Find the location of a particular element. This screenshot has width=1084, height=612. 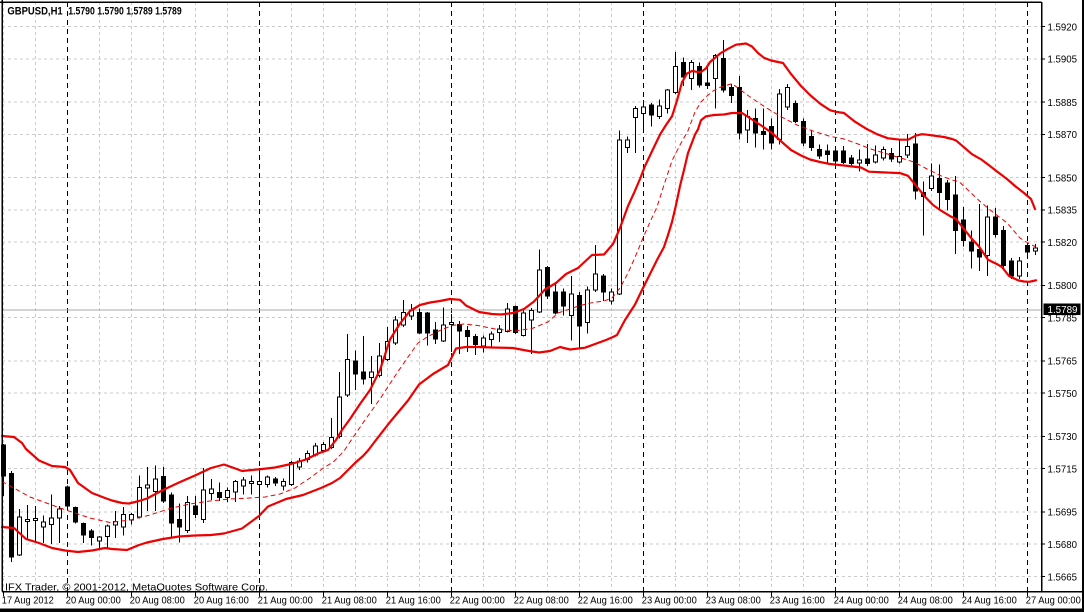

svg-text: 22 Aug 08:00 is located at coordinates (541, 601).